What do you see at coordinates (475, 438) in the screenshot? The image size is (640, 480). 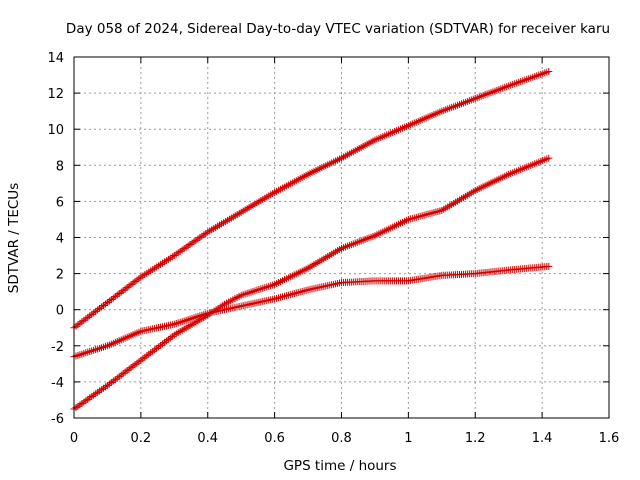 I see `x-tick-label: 1.2` at bounding box center [475, 438].